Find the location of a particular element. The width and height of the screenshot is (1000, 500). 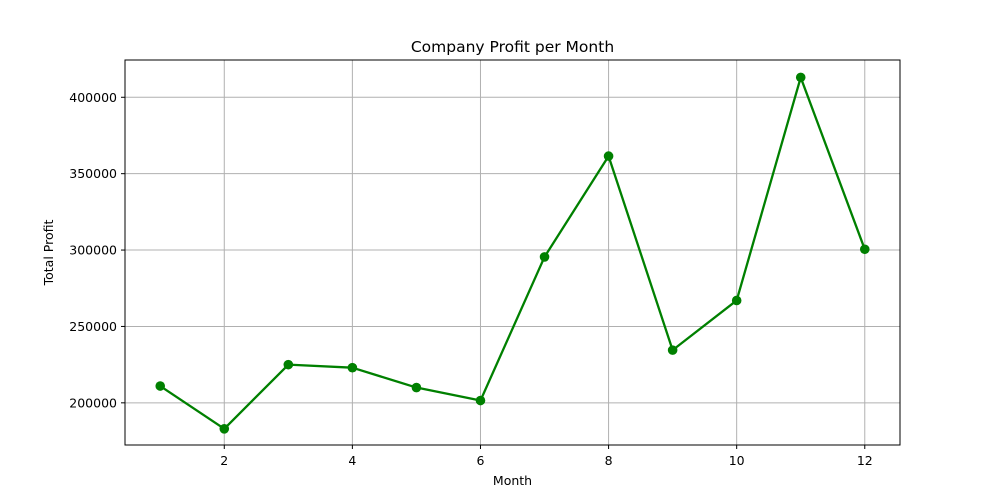

x-tick-label: 6 is located at coordinates (480, 460).